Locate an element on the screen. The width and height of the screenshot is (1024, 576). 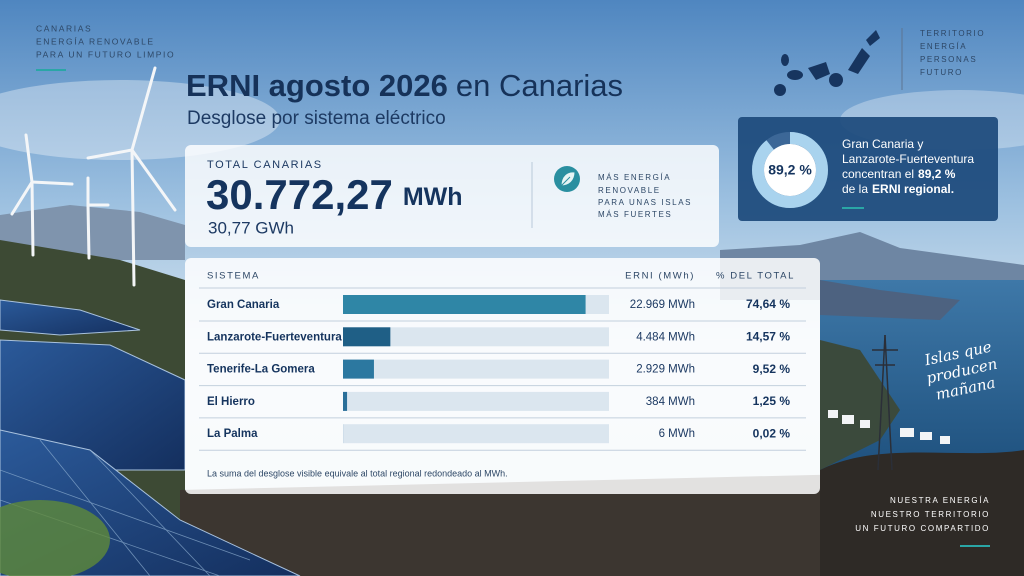
tagline-line: ENERGÍA is located at coordinates (943, 46).